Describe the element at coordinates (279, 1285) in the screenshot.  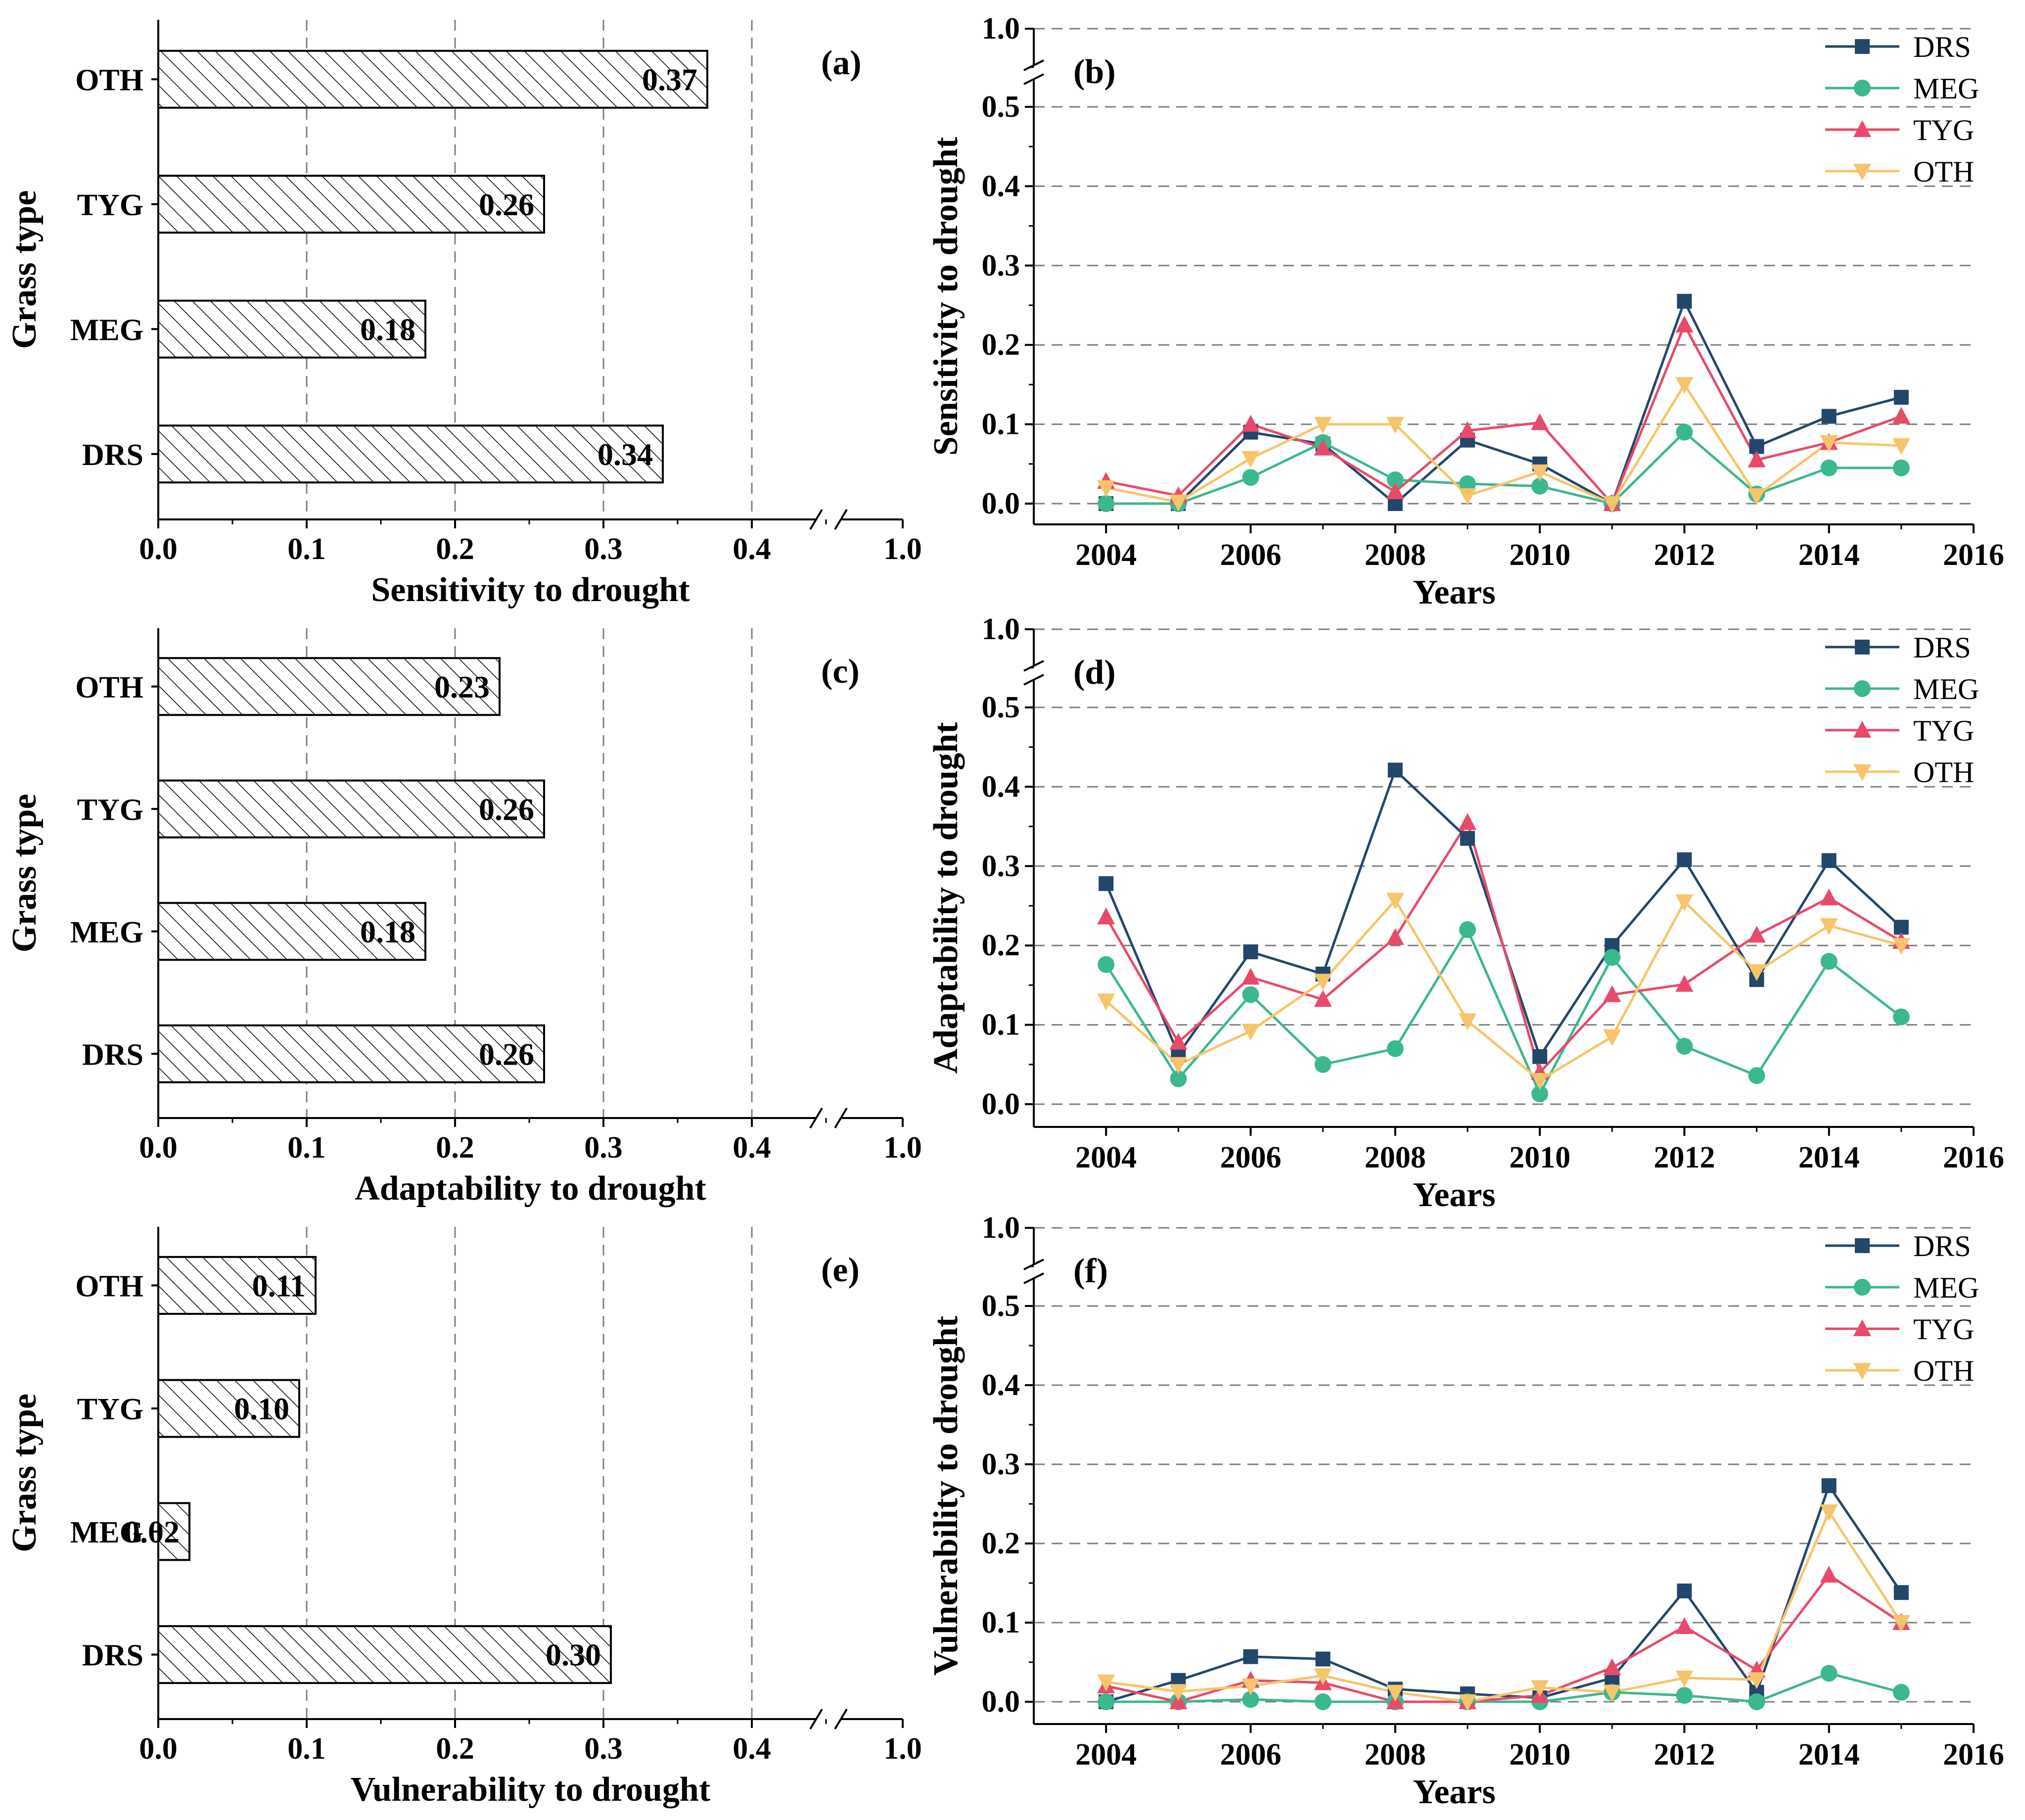
I see `bar-value-label: 0.11` at that location.